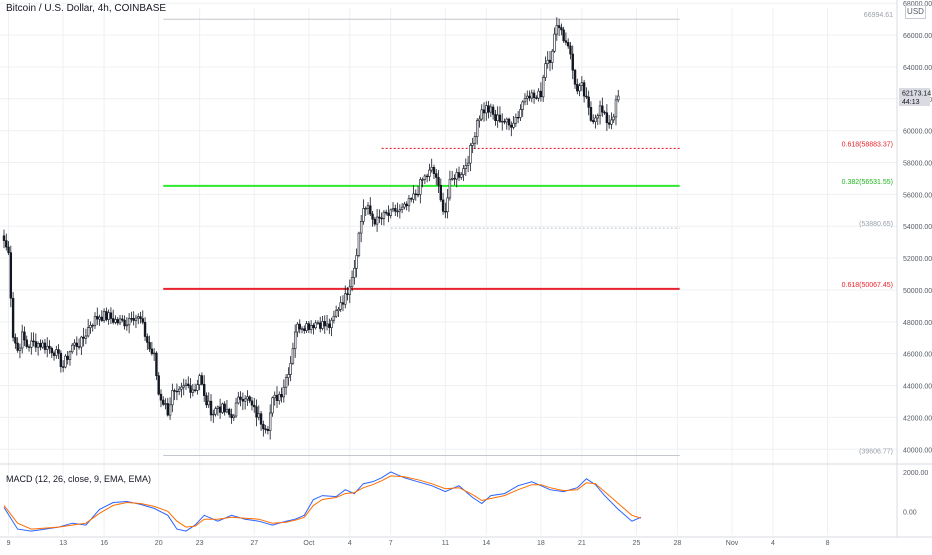 The height and width of the screenshot is (555, 932). Describe the element at coordinates (917, 259) in the screenshot. I see `y-tick-label: 52000.00` at that location.